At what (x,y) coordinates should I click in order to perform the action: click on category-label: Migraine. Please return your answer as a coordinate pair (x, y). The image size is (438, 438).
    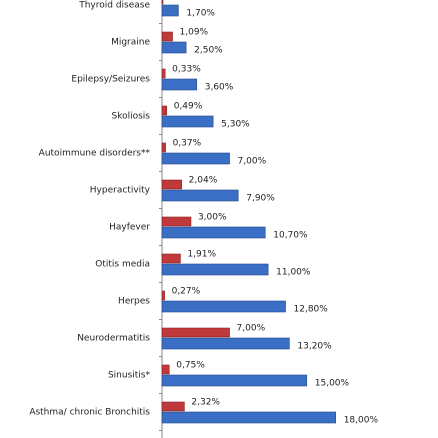
    Looking at the image, I should click on (130, 43).